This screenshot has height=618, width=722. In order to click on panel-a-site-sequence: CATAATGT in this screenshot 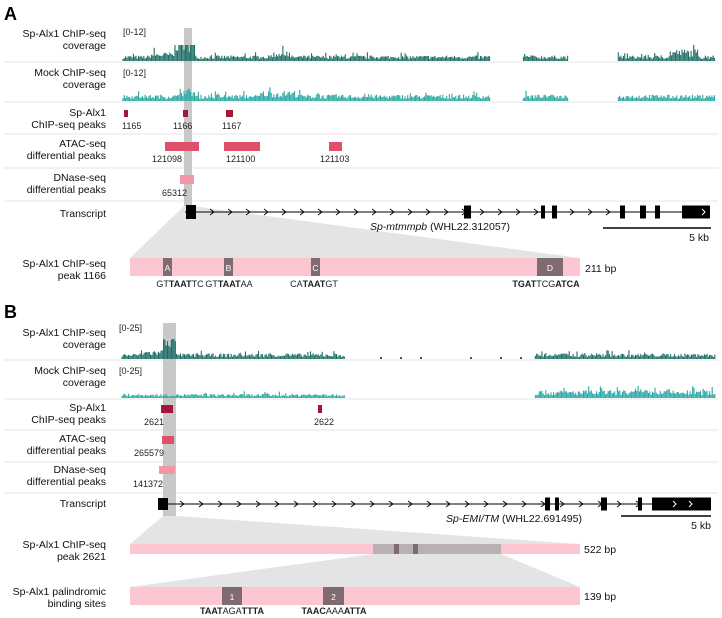, I will do `click(314, 284)`.